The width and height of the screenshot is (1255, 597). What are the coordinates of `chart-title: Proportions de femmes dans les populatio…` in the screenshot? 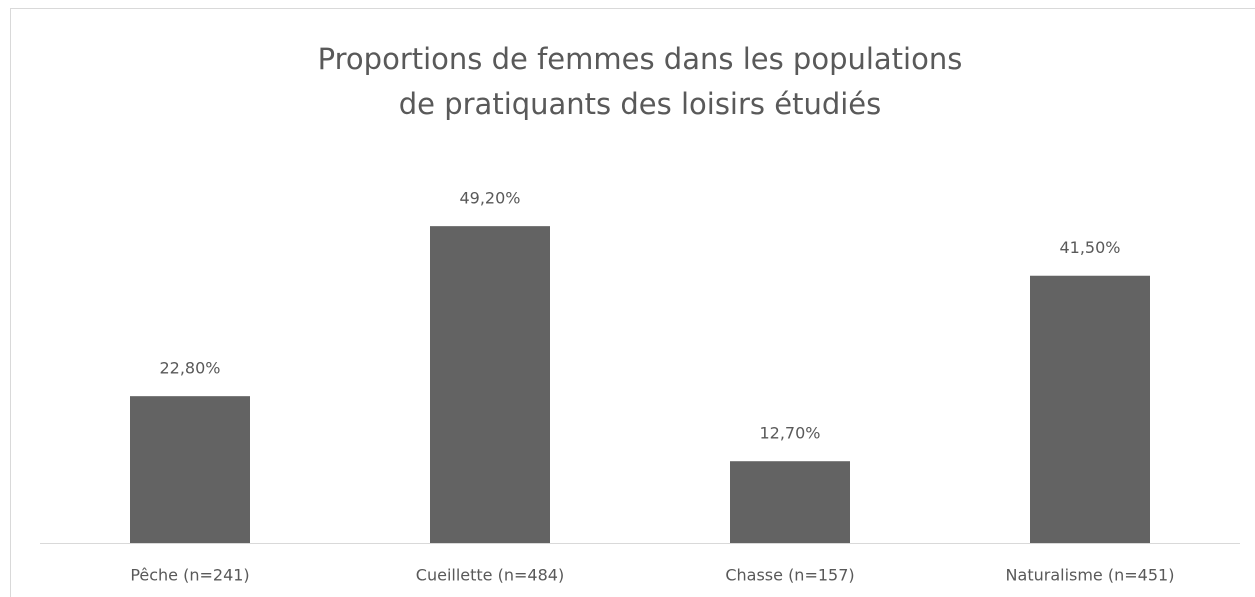 It's located at (640, 59).